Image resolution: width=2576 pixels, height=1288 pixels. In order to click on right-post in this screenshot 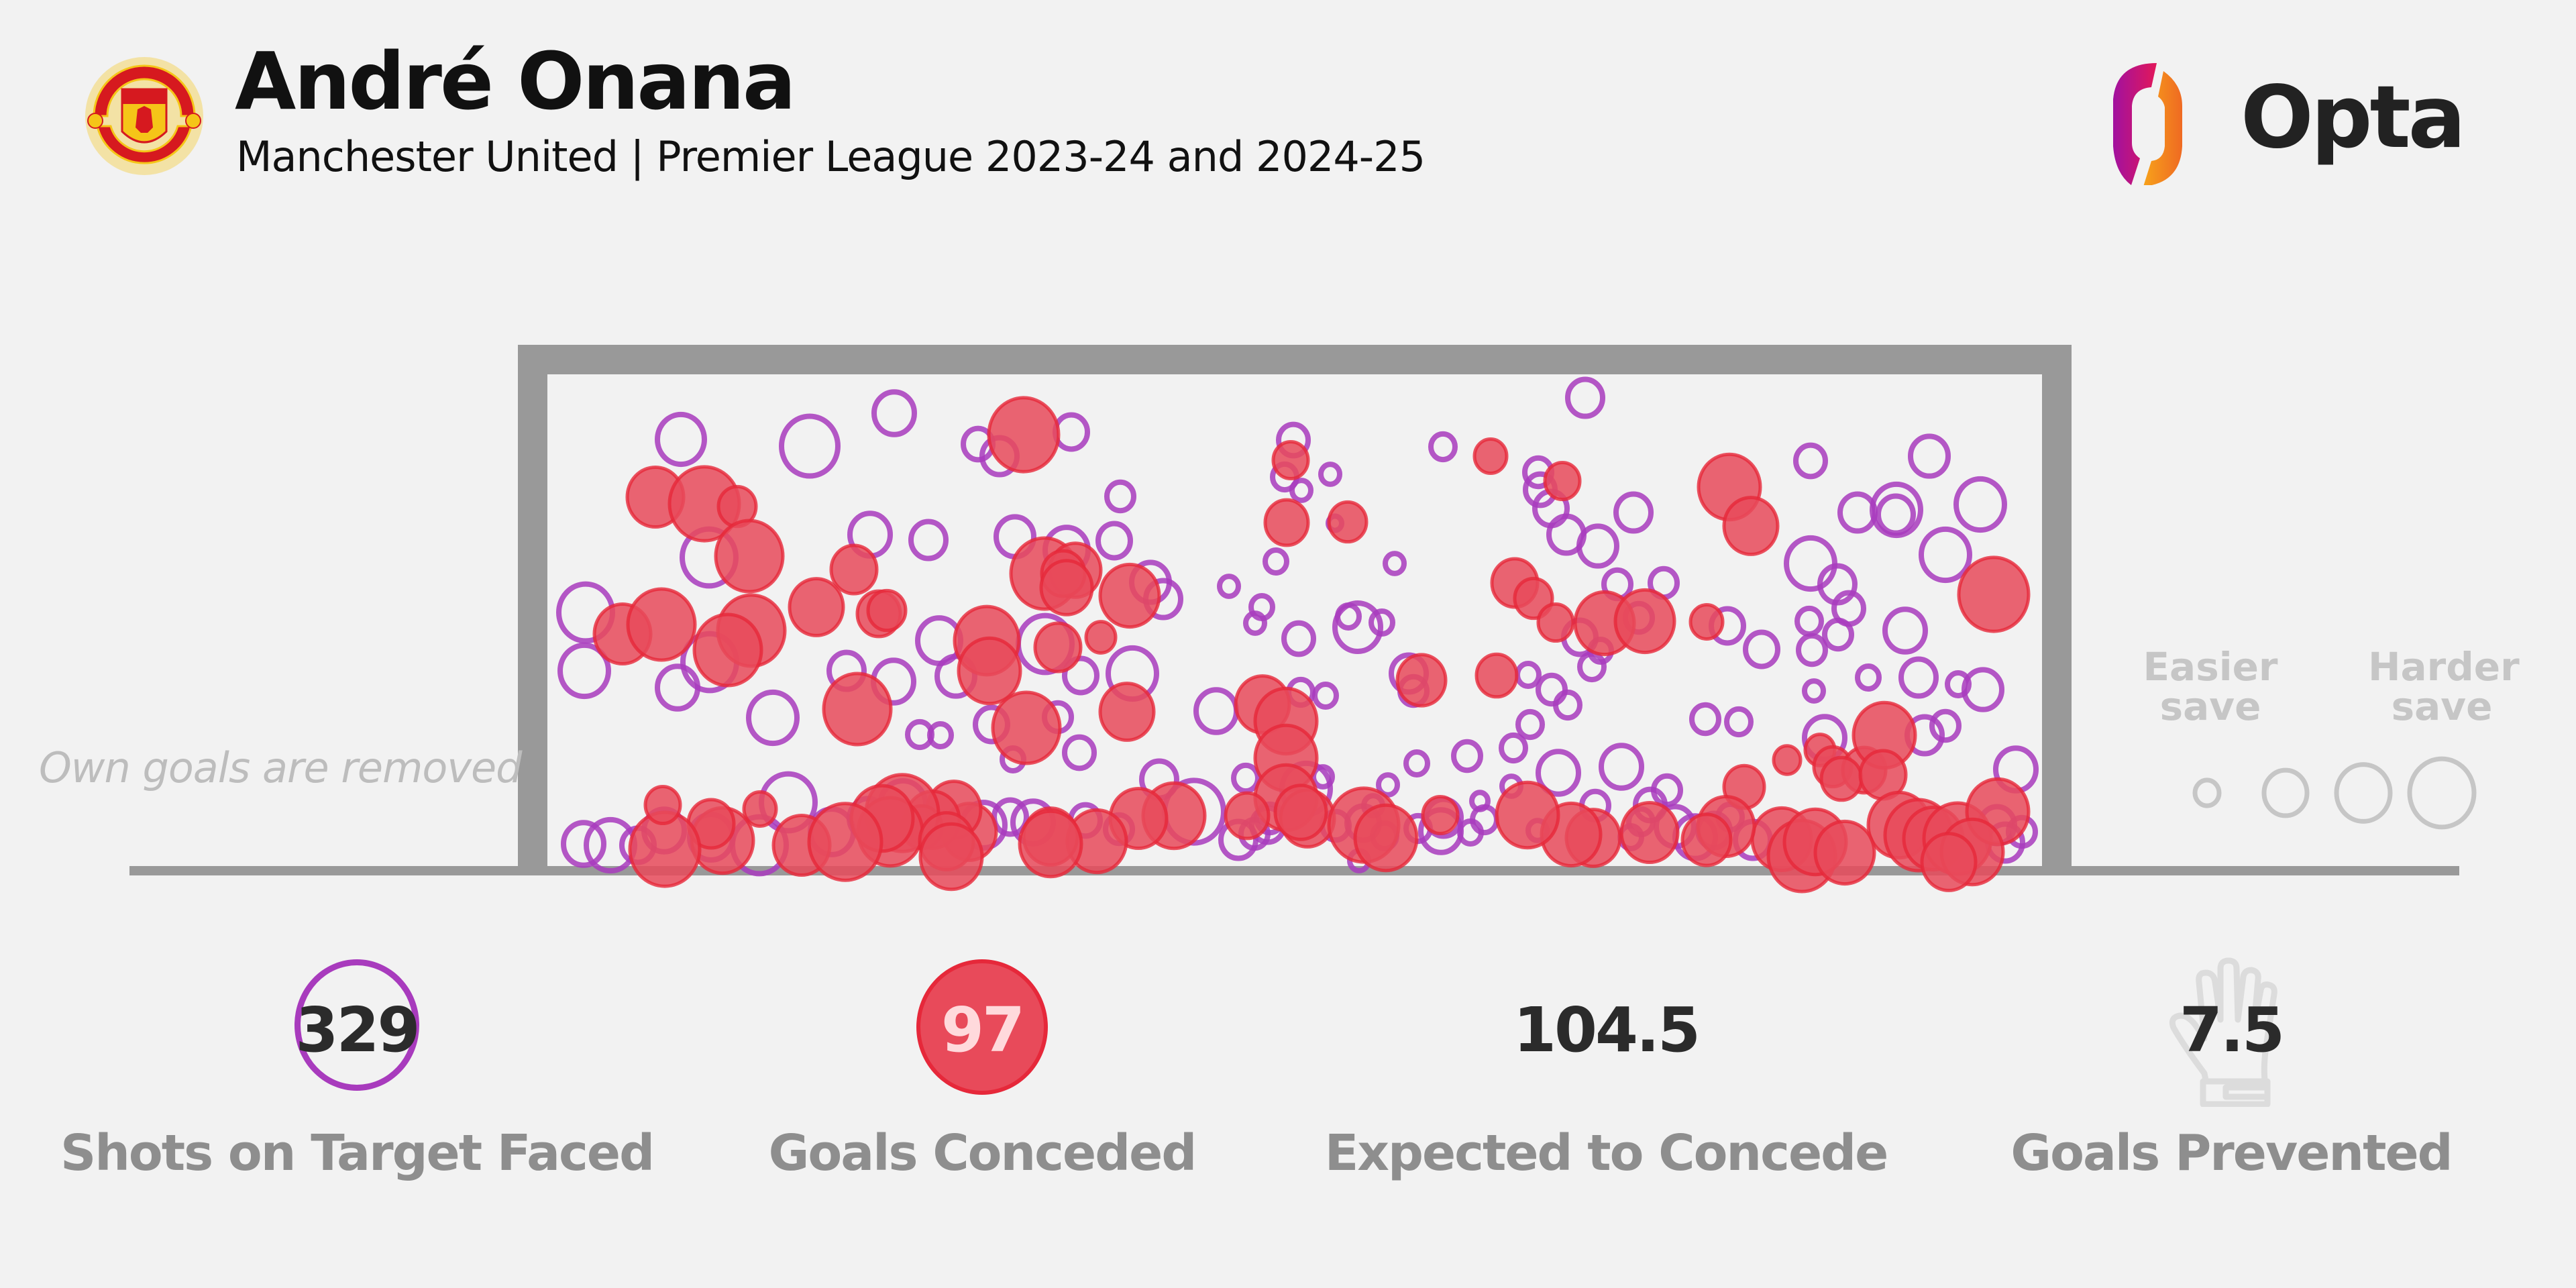, I will do `click(2057, 608)`.